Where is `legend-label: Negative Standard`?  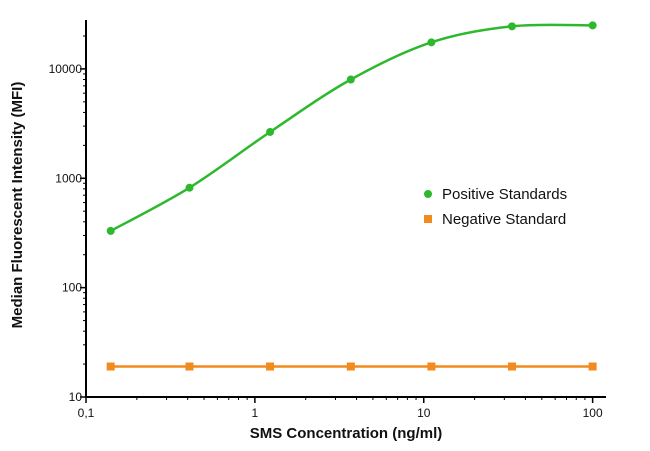
legend-label: Negative Standard is located at coordinates (504, 219).